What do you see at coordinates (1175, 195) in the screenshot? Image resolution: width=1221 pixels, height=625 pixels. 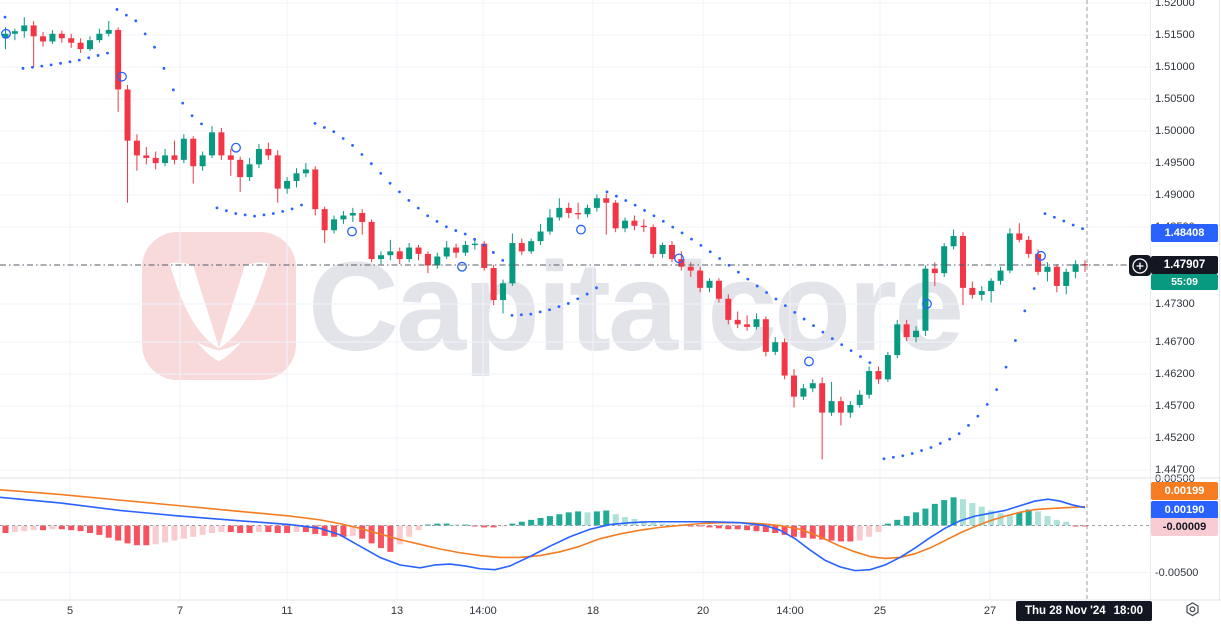 I see `price-tick-label: 1.49000` at bounding box center [1175, 195].